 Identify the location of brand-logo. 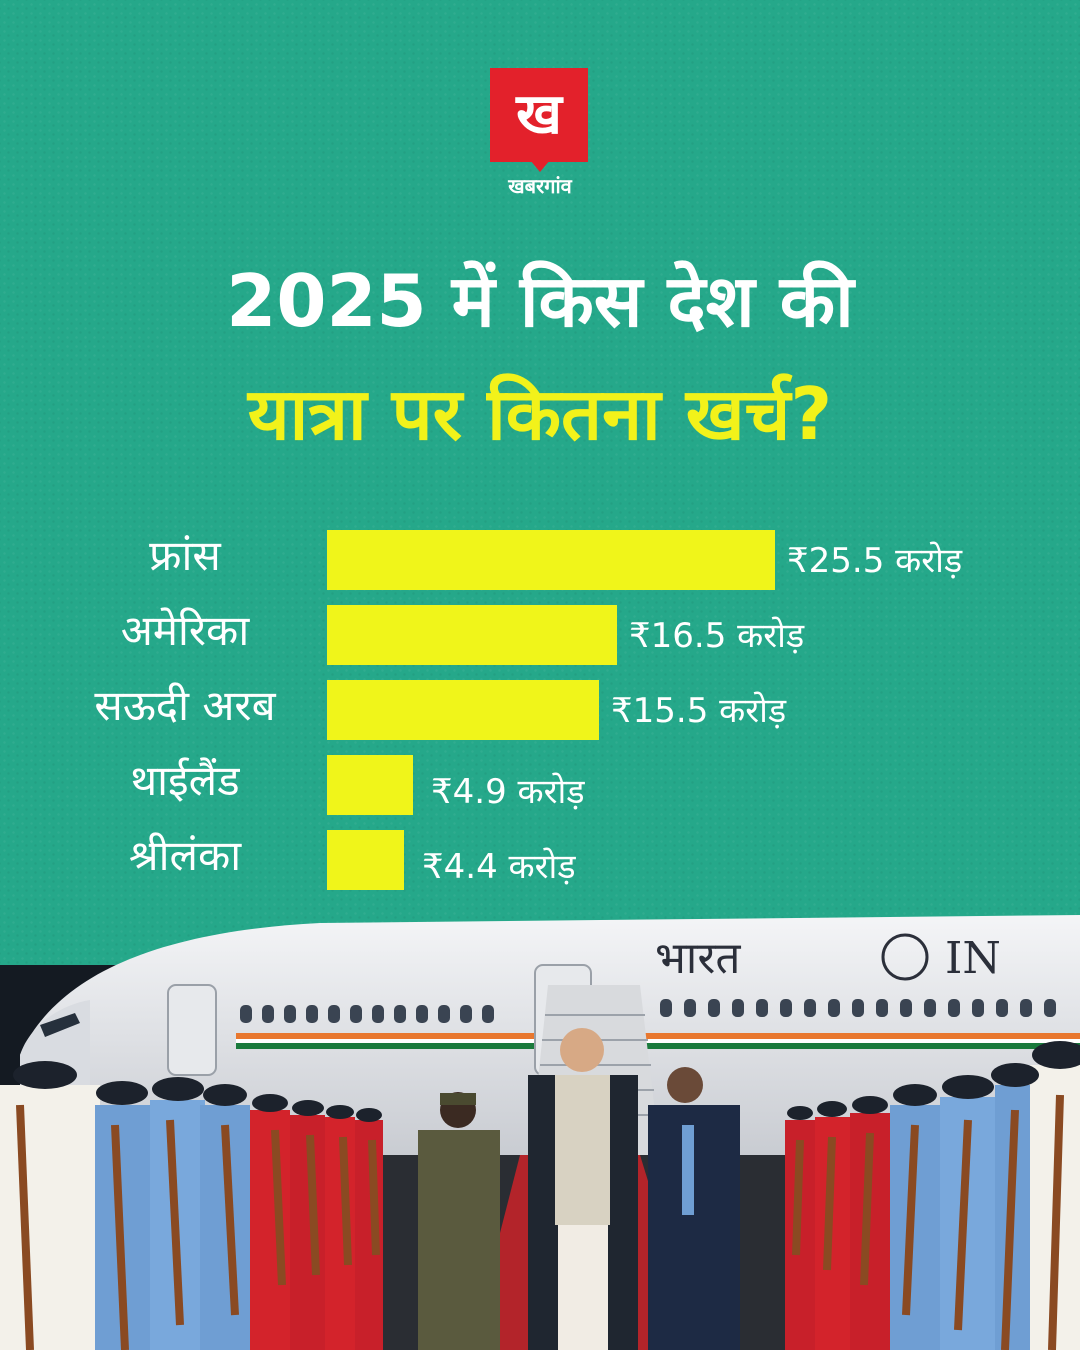
(539, 115).